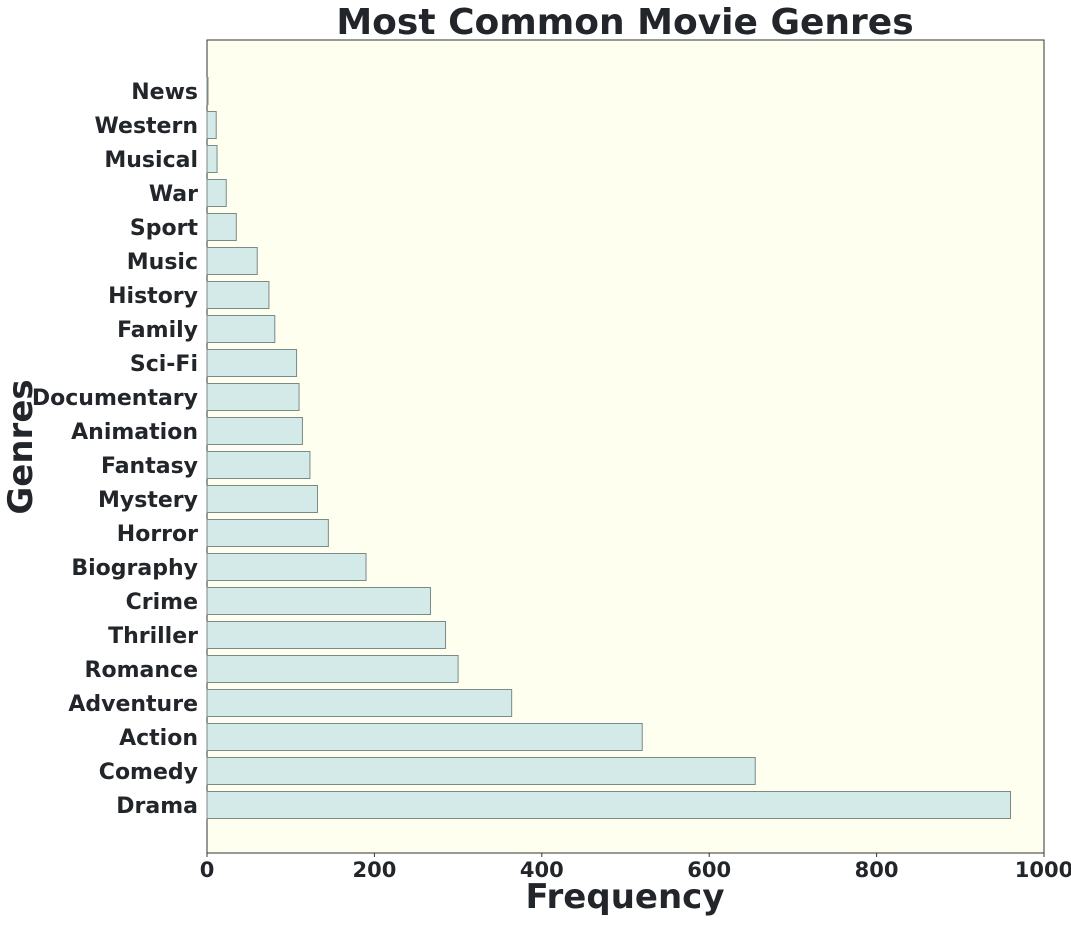 The image size is (1071, 926). I want to click on bar-animation, so click(254, 431).